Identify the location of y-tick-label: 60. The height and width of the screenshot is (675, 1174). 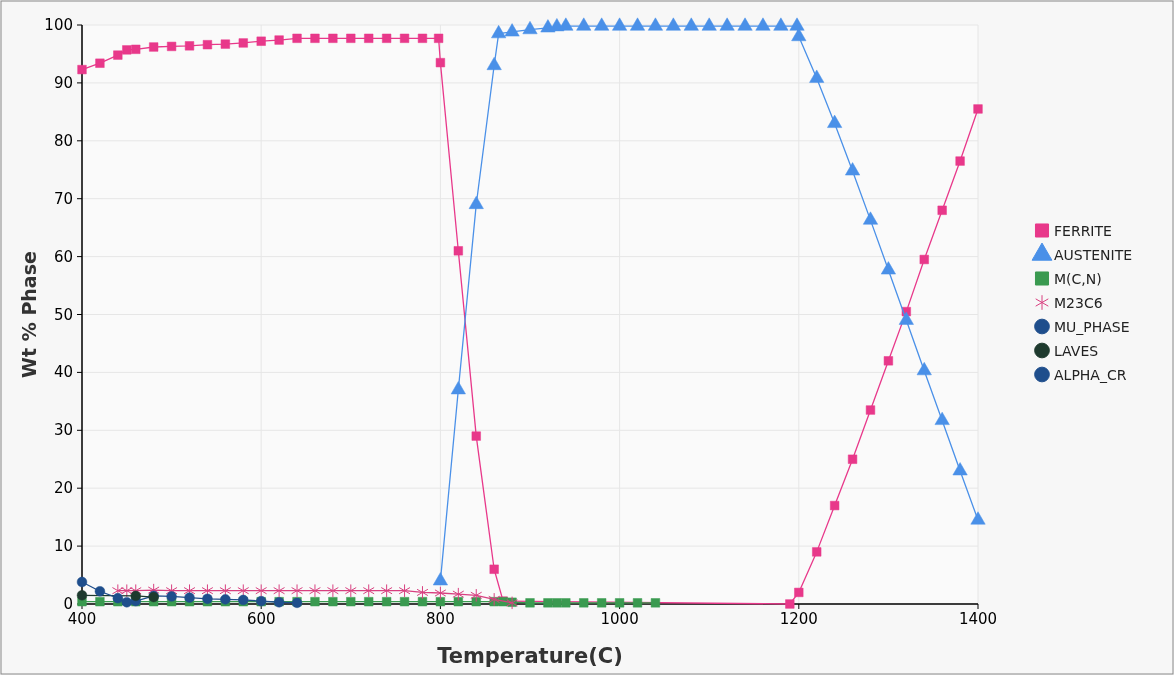
(63, 256).